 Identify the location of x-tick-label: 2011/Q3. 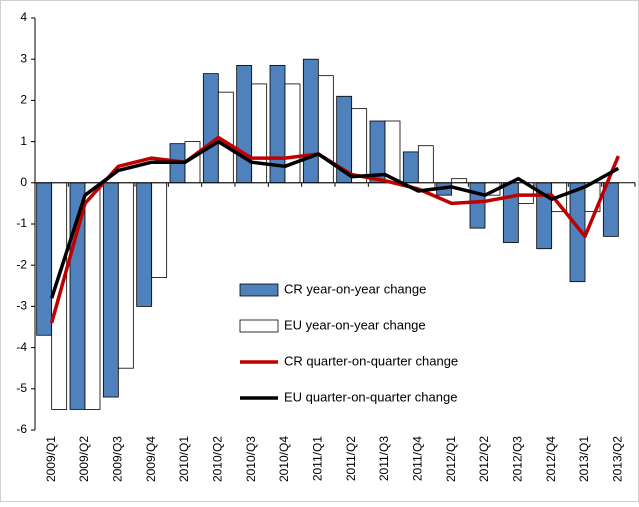
(384, 458).